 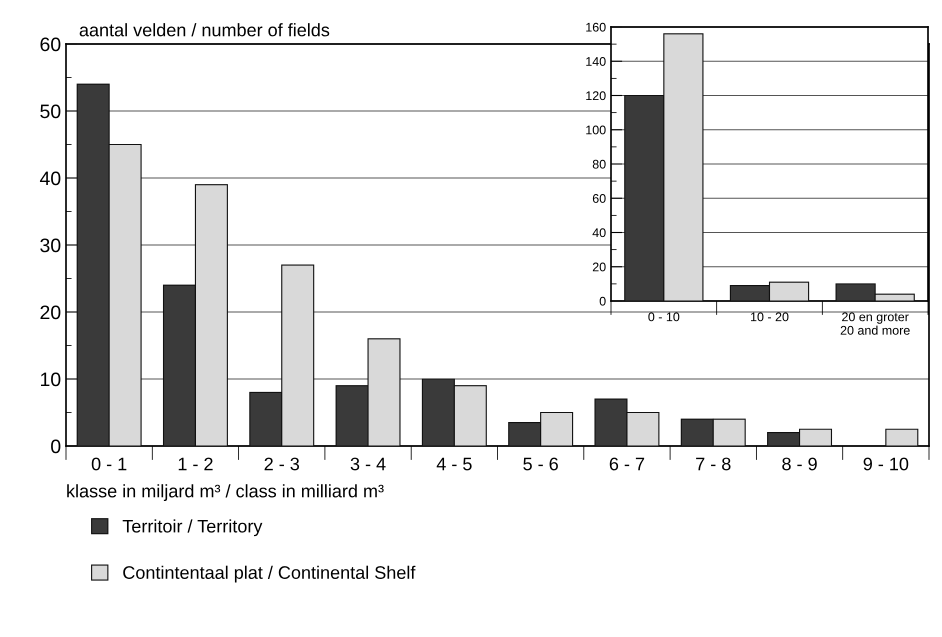 I want to click on y-tick-label: 80, so click(x=599, y=164).